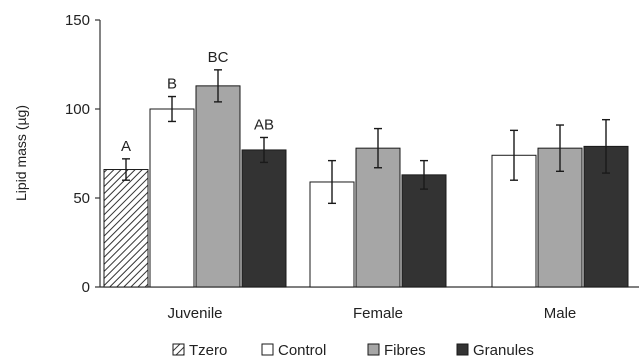 This screenshot has height=363, width=639. Describe the element at coordinates (424, 231) in the screenshot. I see `bar-granules-female` at that location.